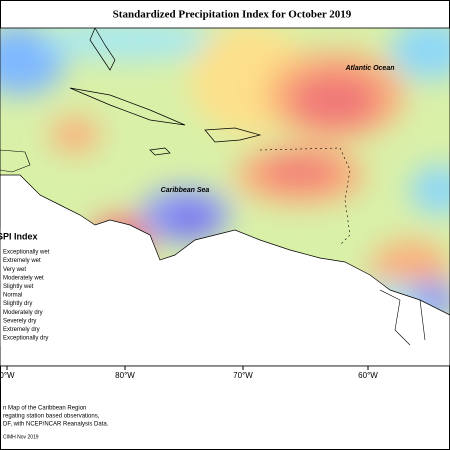  What do you see at coordinates (243, 375) in the screenshot?
I see `longitude-label: 70°W` at bounding box center [243, 375].